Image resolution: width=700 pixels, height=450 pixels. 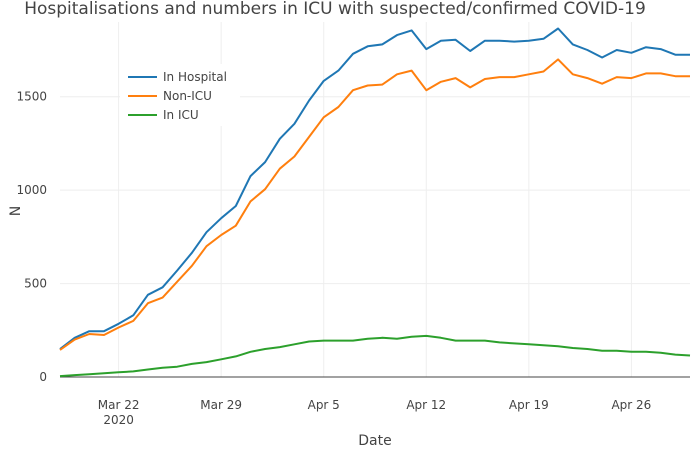 I want to click on x-tick-label: Mar 29, so click(x=221, y=405).